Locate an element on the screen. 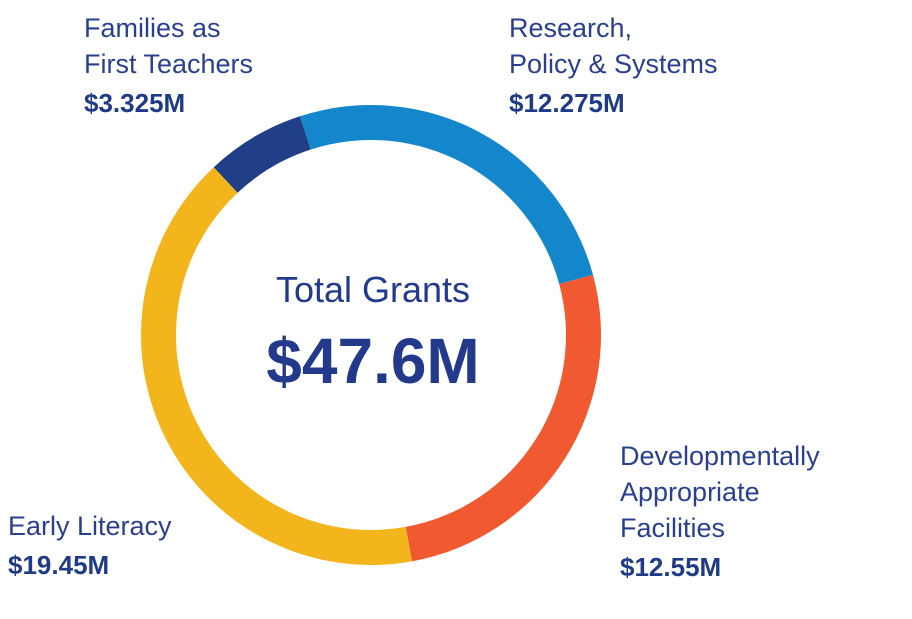 Image resolution: width=912 pixels, height=619 pixels. legend-label: Early Literacy is located at coordinates (90, 526).